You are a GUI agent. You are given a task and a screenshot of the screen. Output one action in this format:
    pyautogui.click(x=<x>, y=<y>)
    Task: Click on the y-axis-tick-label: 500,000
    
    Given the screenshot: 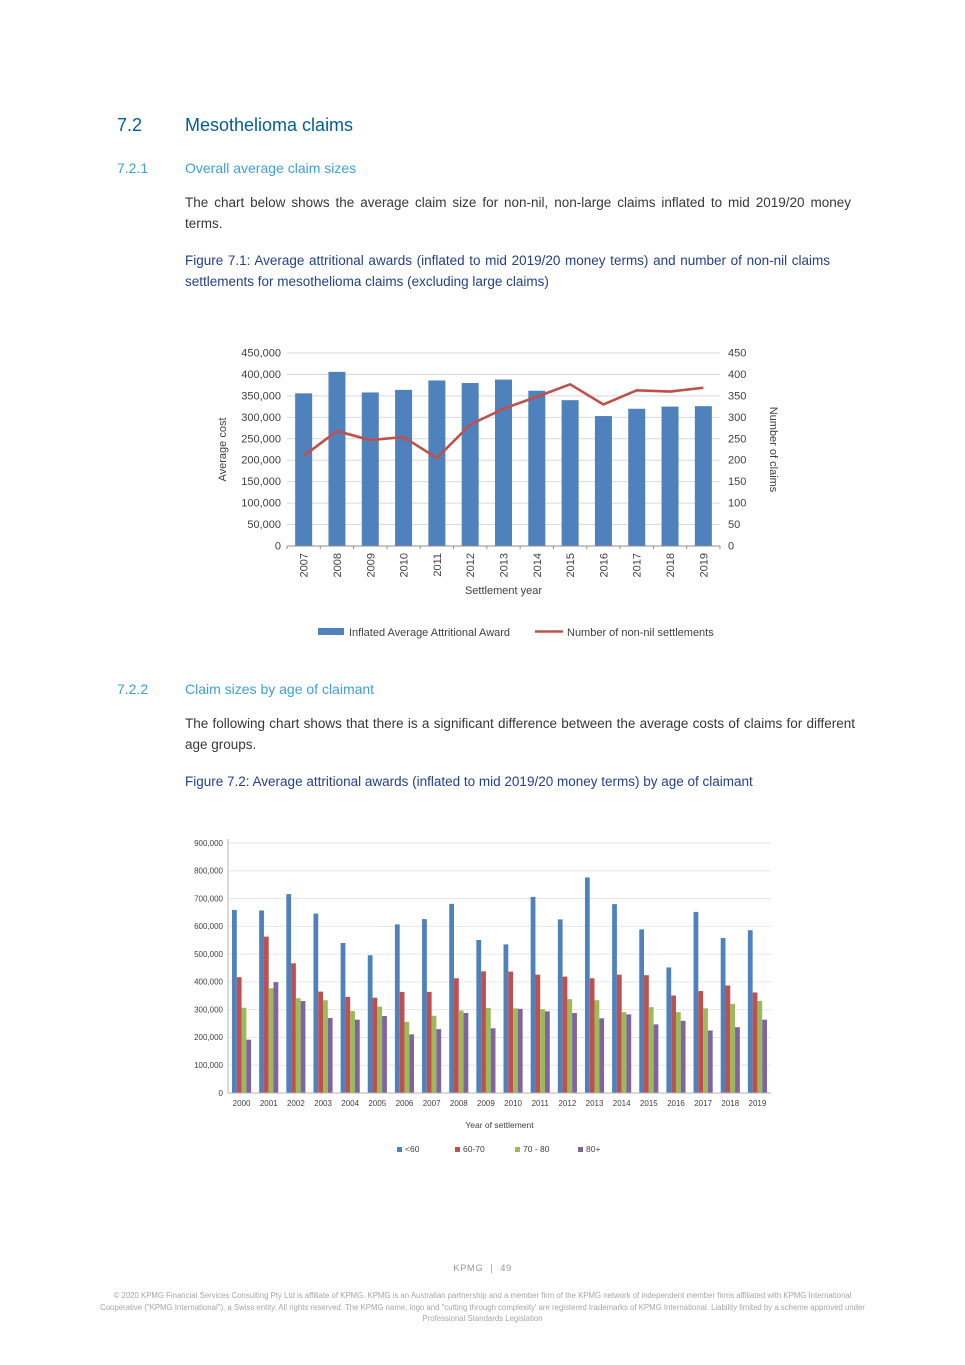 What is the action you would take?
    pyautogui.click(x=208, y=954)
    